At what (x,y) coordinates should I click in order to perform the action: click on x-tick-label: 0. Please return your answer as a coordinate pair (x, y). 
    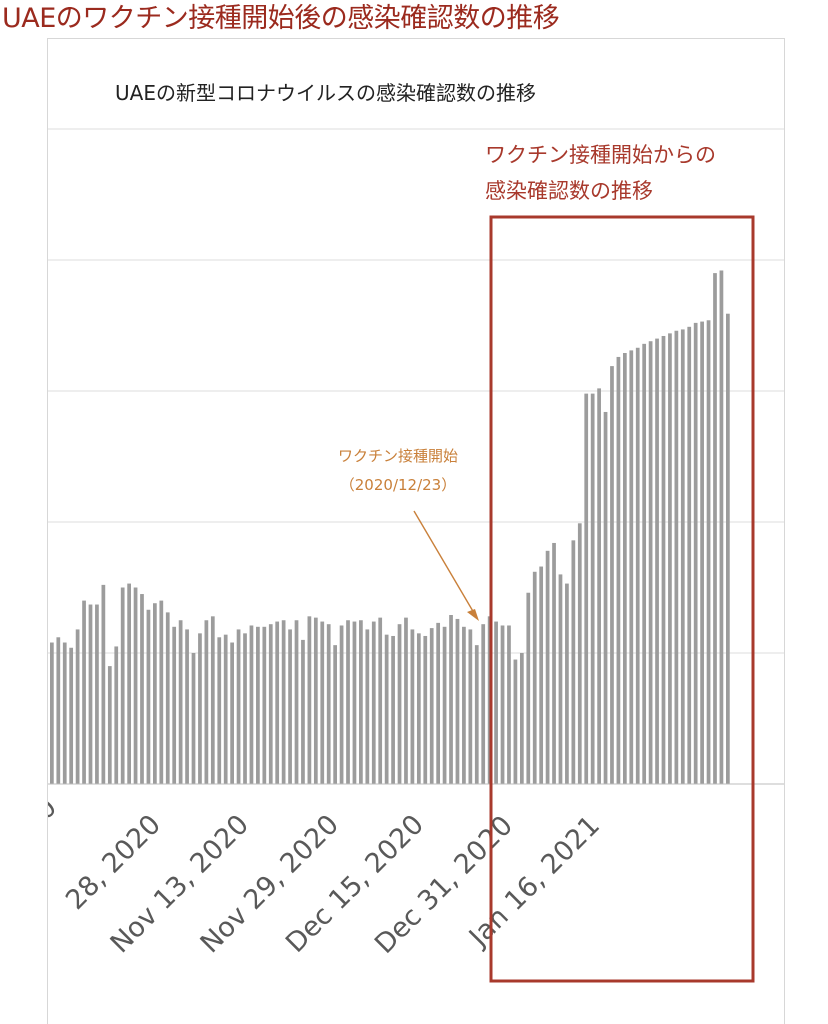
    Looking at the image, I should click on (55, 809).